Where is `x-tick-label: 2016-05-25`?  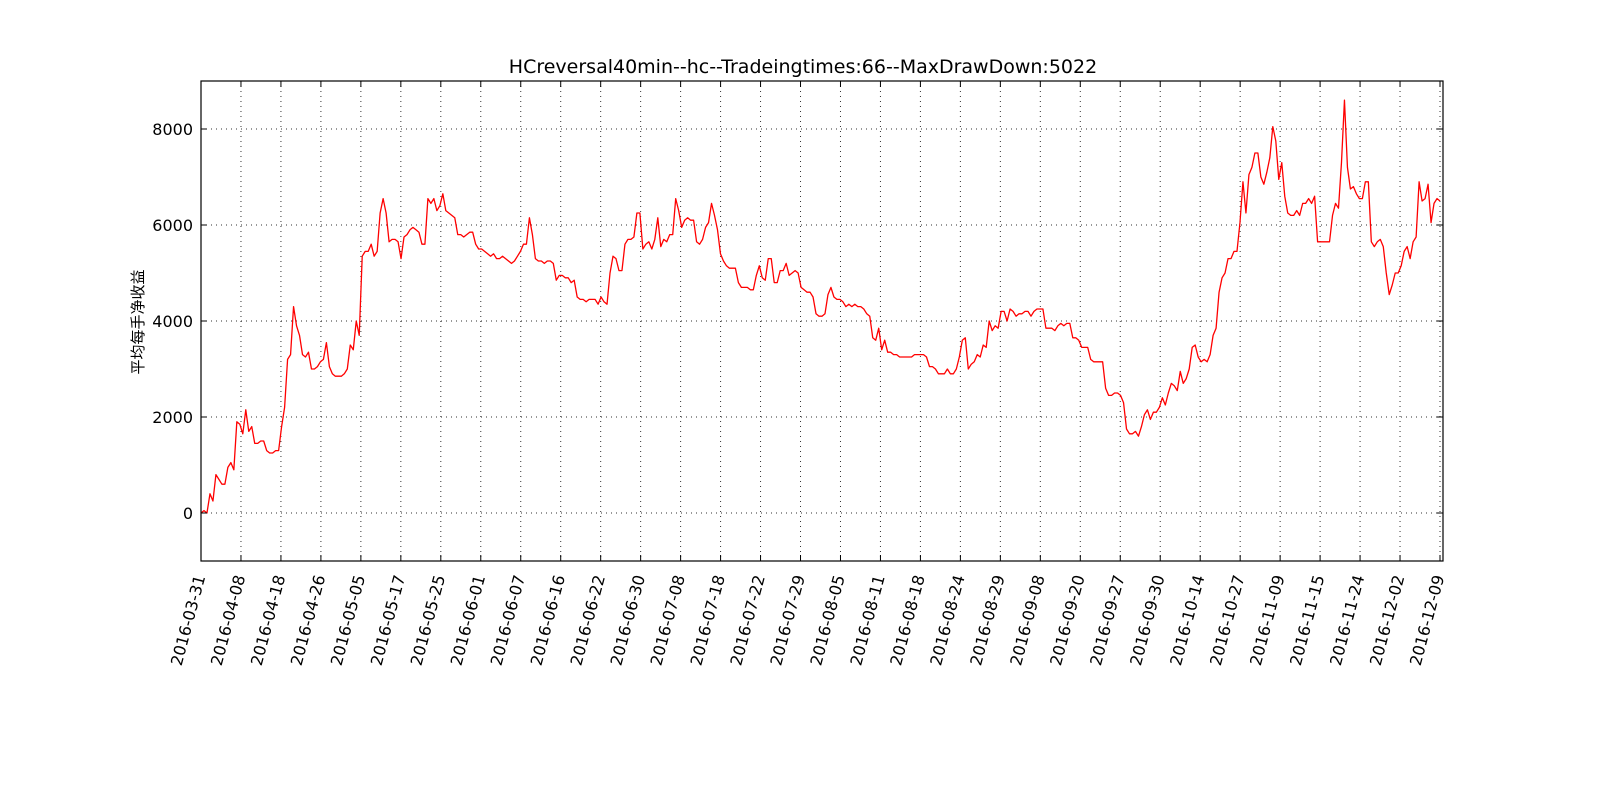
x-tick-label: 2016-05-25 is located at coordinates (428, 620).